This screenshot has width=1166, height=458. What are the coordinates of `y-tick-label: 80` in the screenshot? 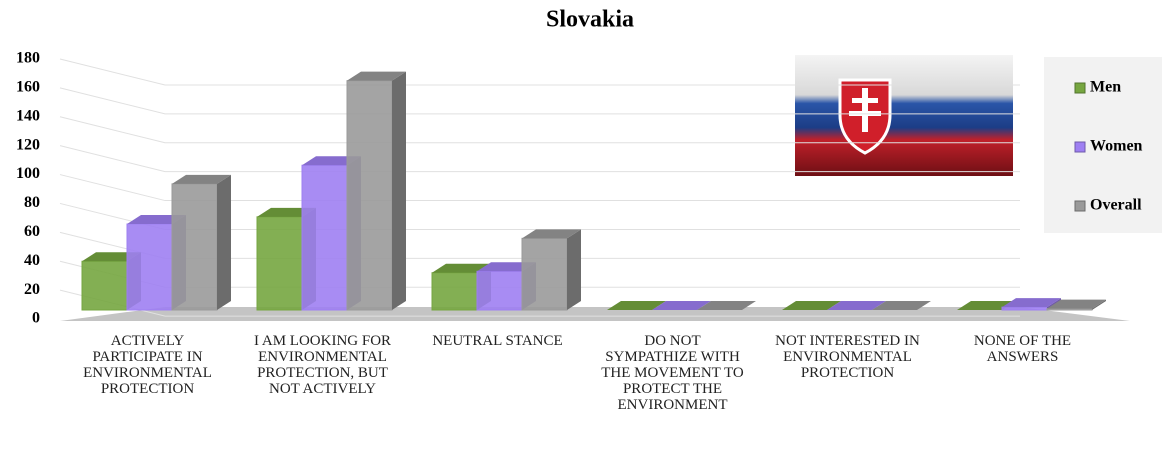 It's located at (32, 202).